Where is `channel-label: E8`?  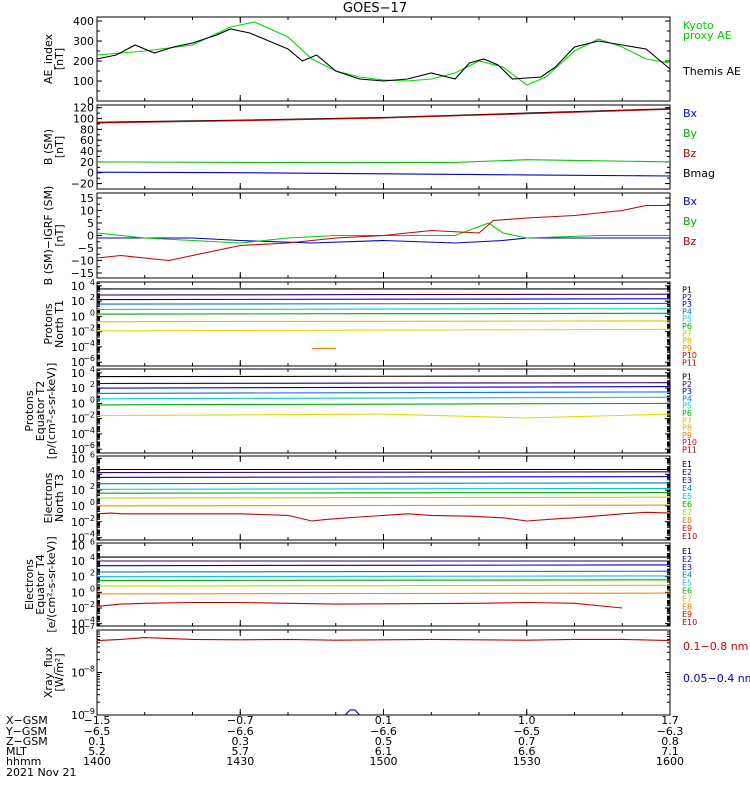
channel-label: E8 is located at coordinates (687, 606).